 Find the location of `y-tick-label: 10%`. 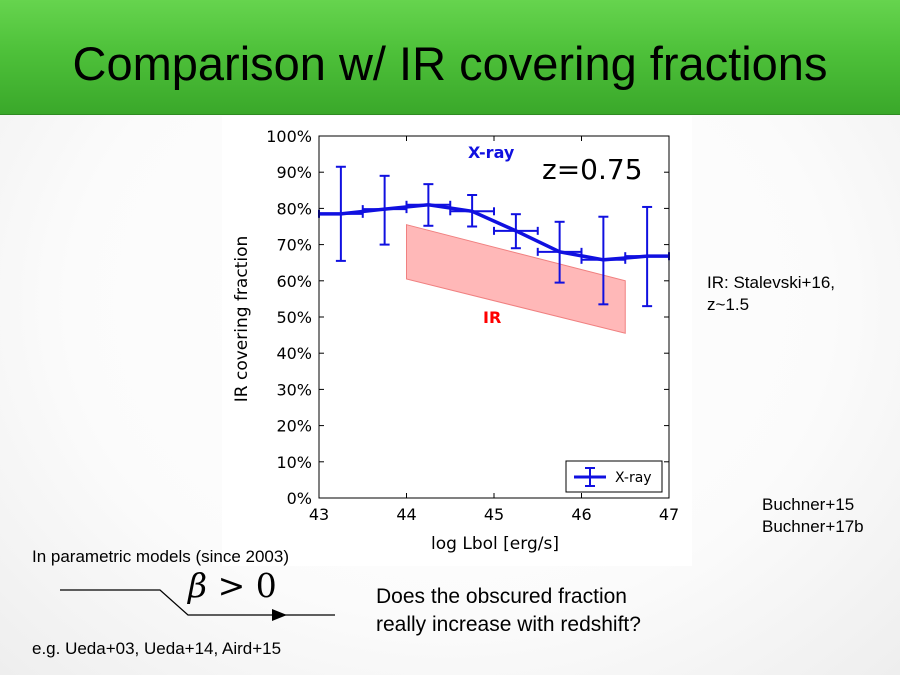

y-tick-label: 10% is located at coordinates (294, 462).